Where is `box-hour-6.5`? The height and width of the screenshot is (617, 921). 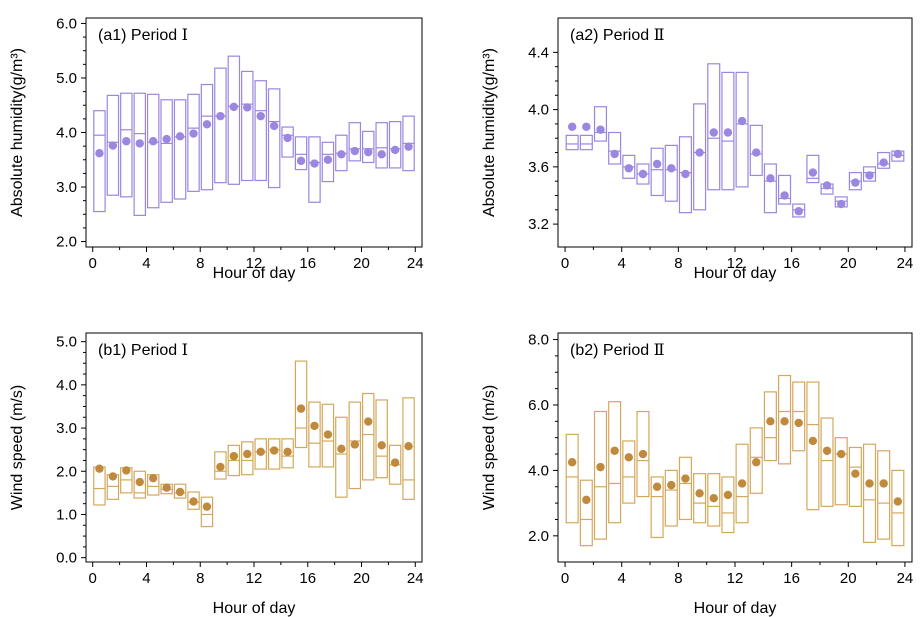
box-hour-6.5 is located at coordinates (180, 491).